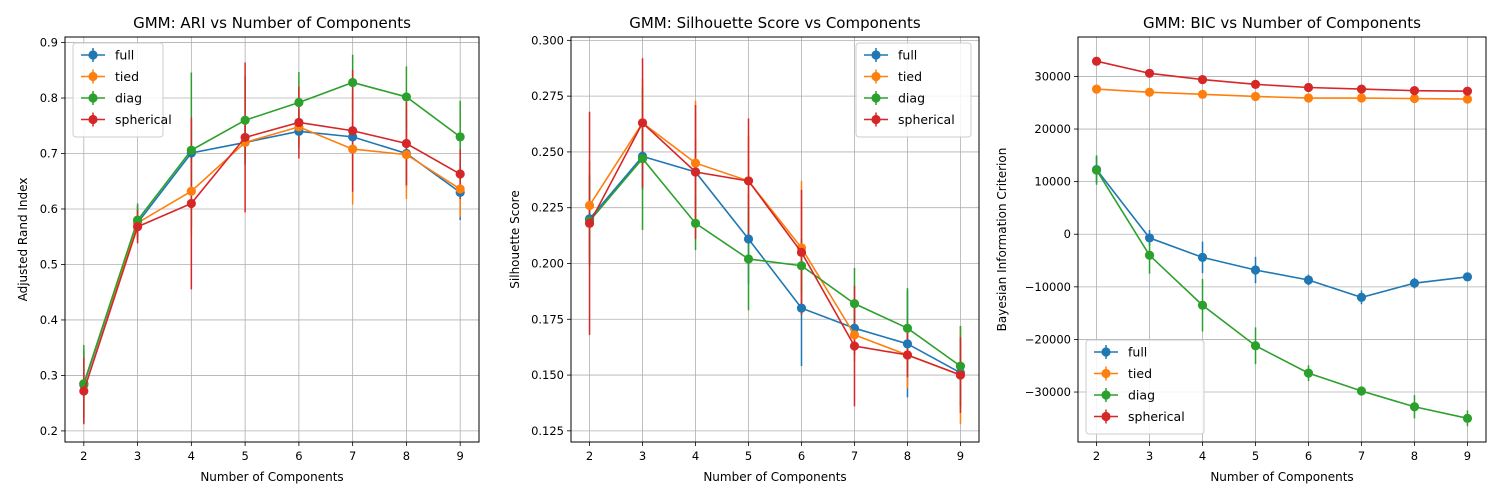 This screenshot has width=1500, height=500. I want to click on y-tick-label: −20000, so click(1048, 339).